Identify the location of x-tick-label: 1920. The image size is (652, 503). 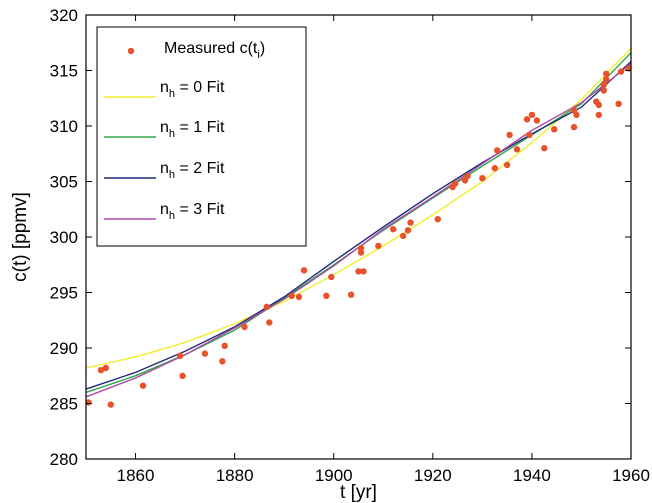
(433, 475).